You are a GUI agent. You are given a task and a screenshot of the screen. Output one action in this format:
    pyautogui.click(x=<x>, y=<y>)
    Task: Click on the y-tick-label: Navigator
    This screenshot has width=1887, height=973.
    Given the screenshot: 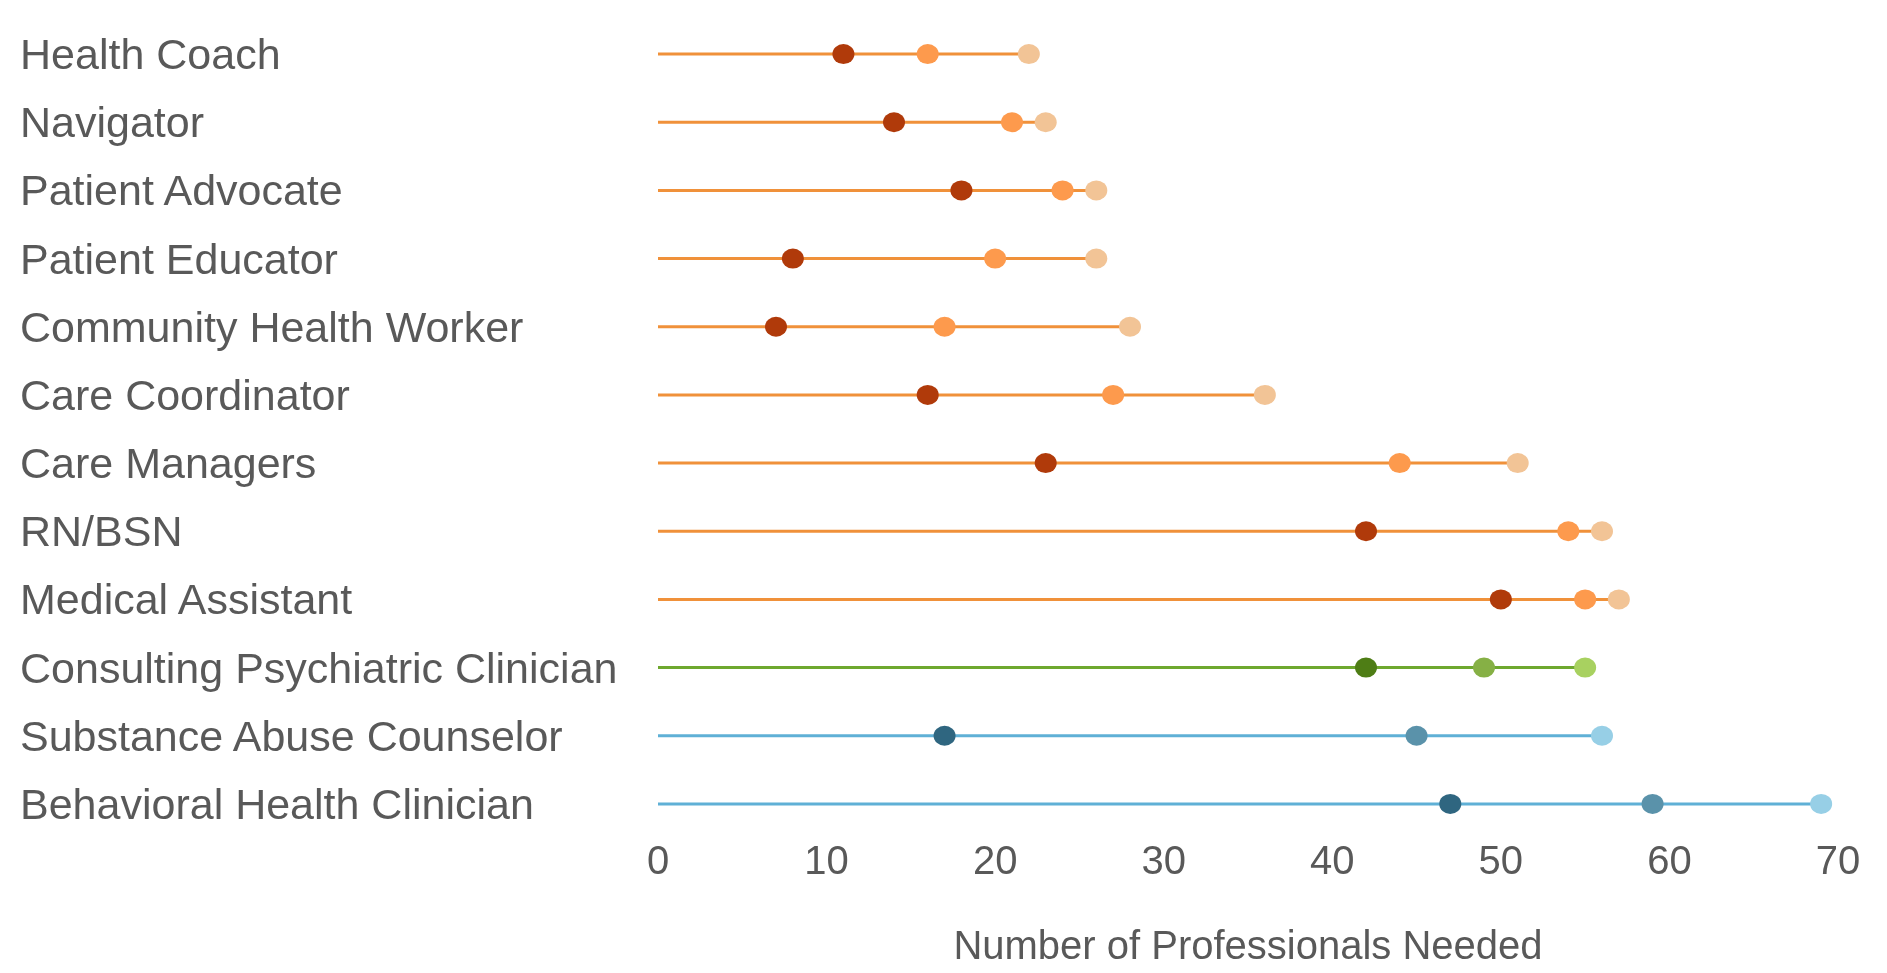 What is the action you would take?
    pyautogui.click(x=112, y=122)
    